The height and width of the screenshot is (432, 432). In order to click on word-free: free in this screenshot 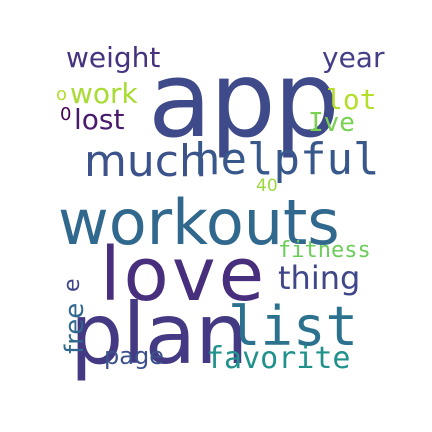, I will do `click(75, 328)`.